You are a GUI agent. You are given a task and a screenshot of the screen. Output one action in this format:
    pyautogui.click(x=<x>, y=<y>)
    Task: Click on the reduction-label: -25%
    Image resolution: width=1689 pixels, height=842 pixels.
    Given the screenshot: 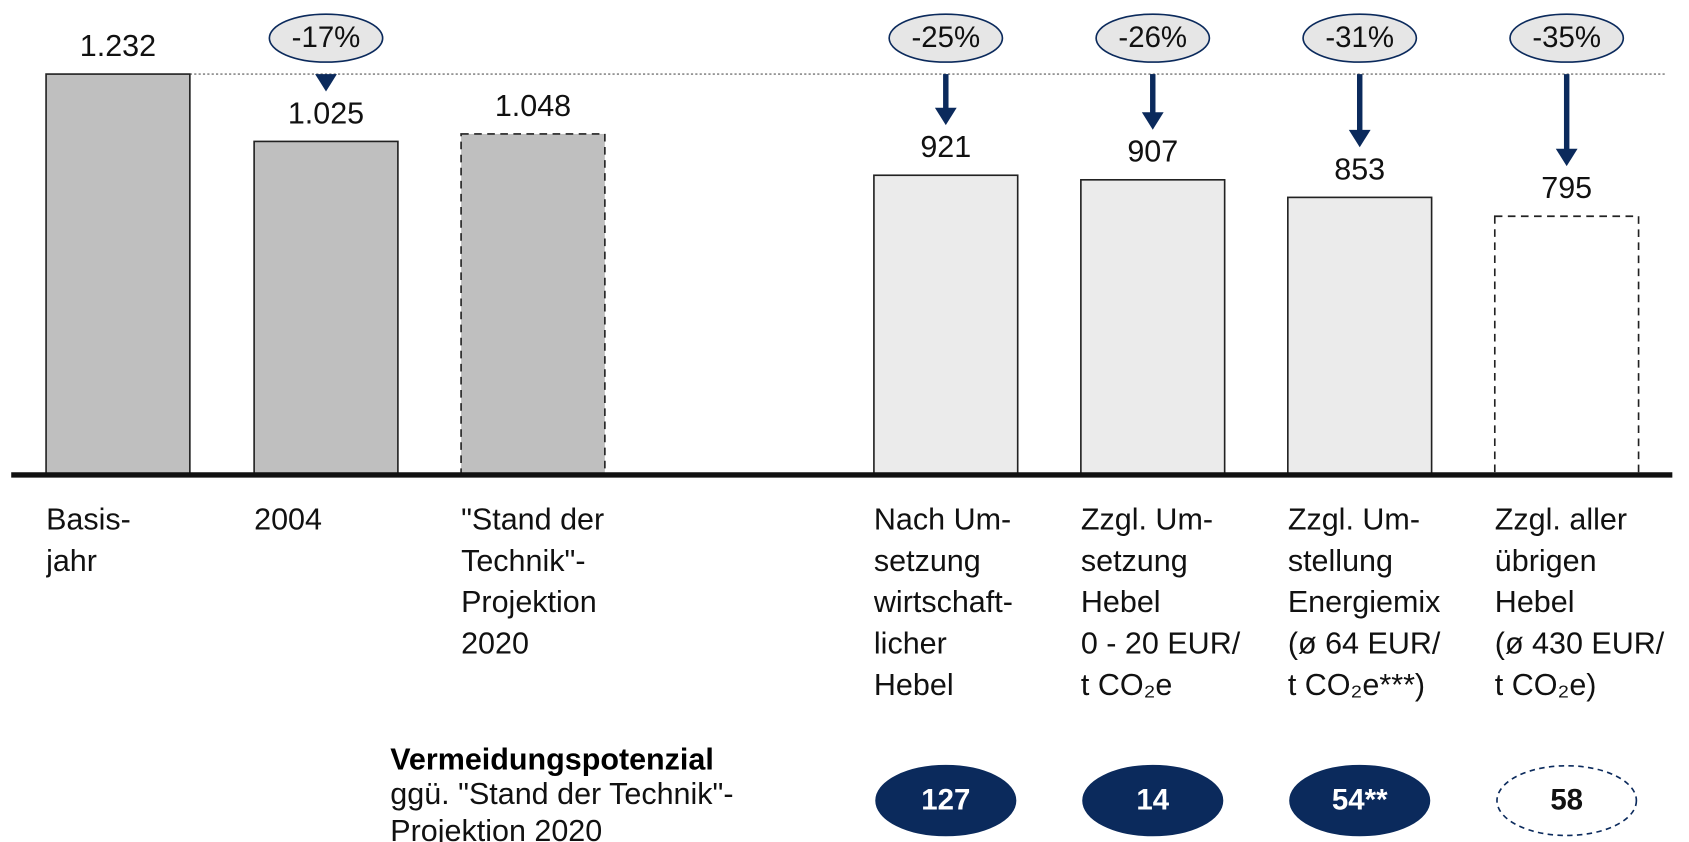 What is the action you would take?
    pyautogui.click(x=945, y=37)
    